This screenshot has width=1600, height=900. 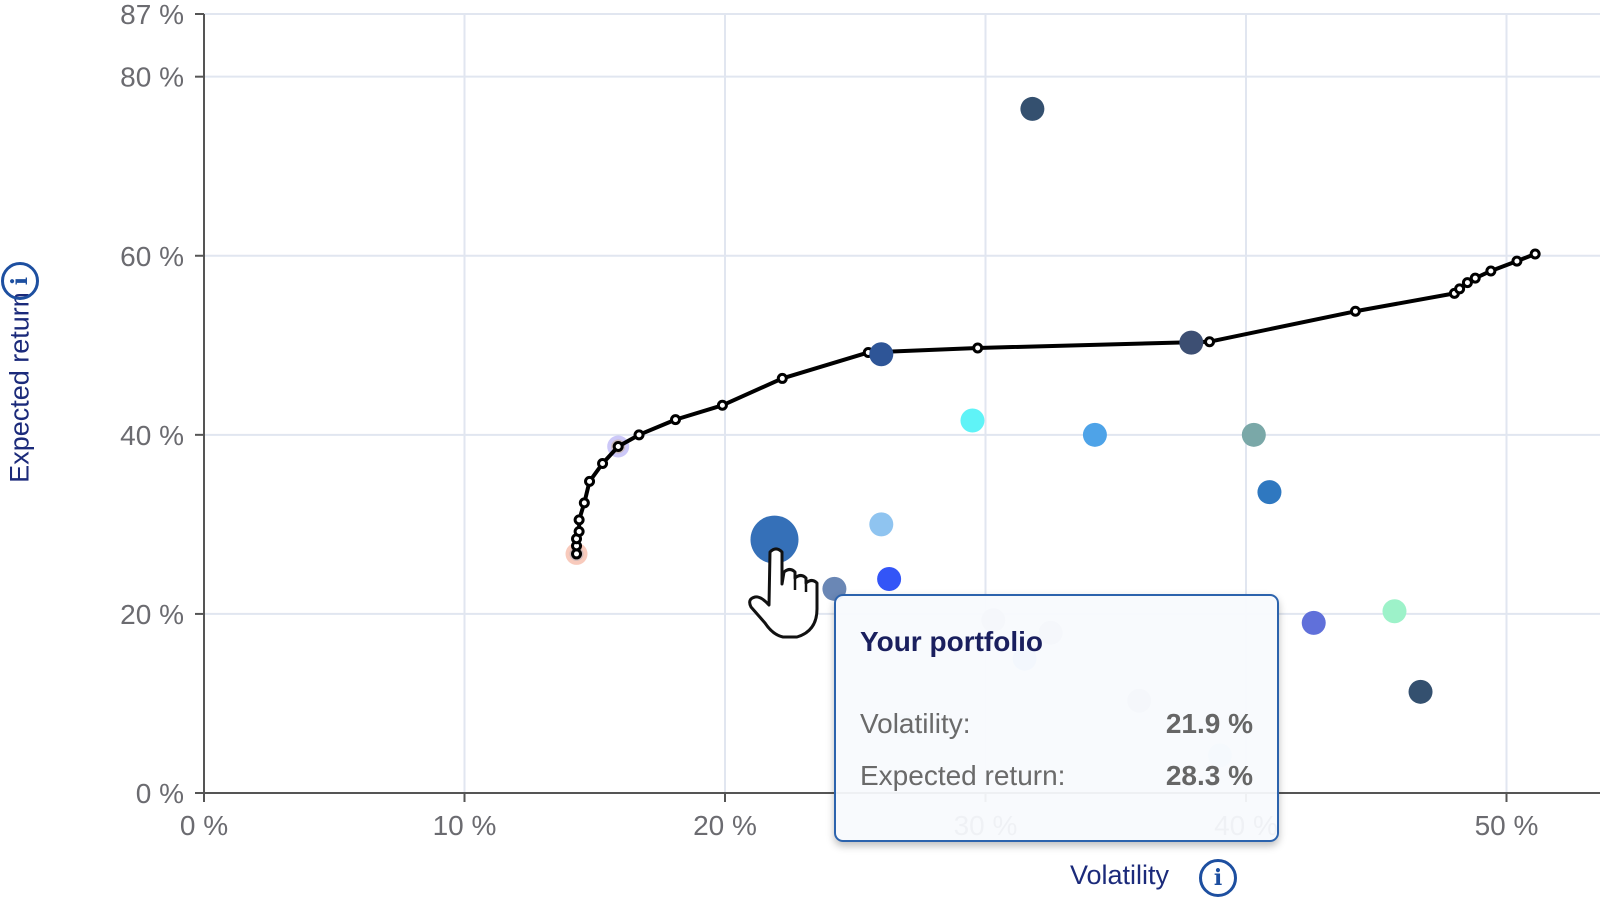 I want to click on y-tick-label: 20 %, so click(x=152, y=614).